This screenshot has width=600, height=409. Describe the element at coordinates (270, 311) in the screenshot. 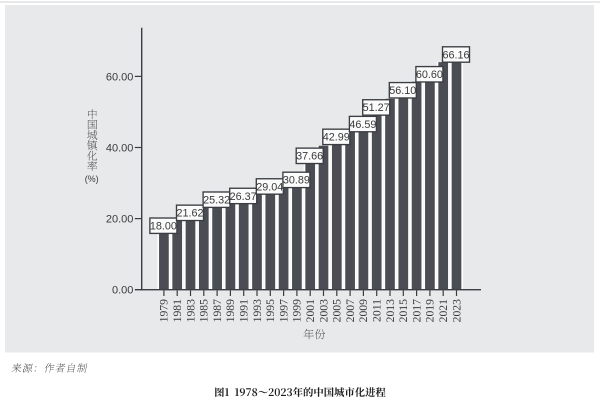

I see `svg-text: 1995` at that location.